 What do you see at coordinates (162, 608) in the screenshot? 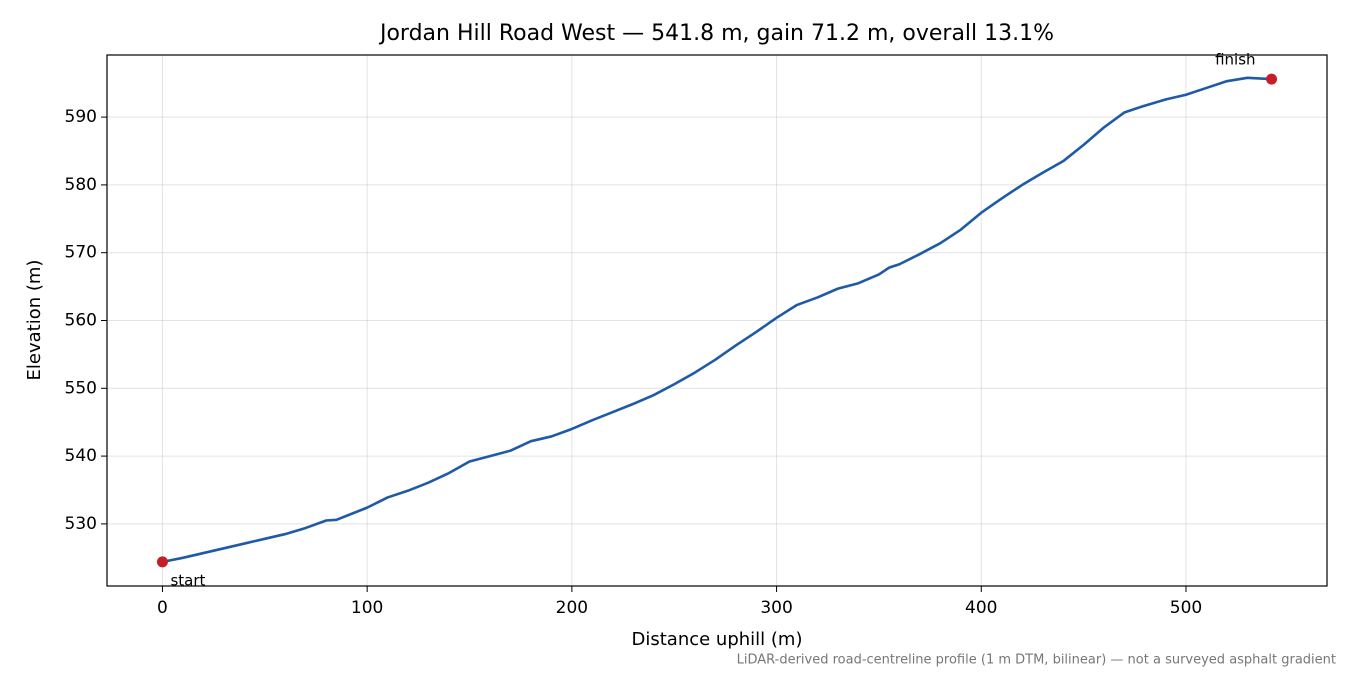
I see `x-tick-label: 0` at bounding box center [162, 608].